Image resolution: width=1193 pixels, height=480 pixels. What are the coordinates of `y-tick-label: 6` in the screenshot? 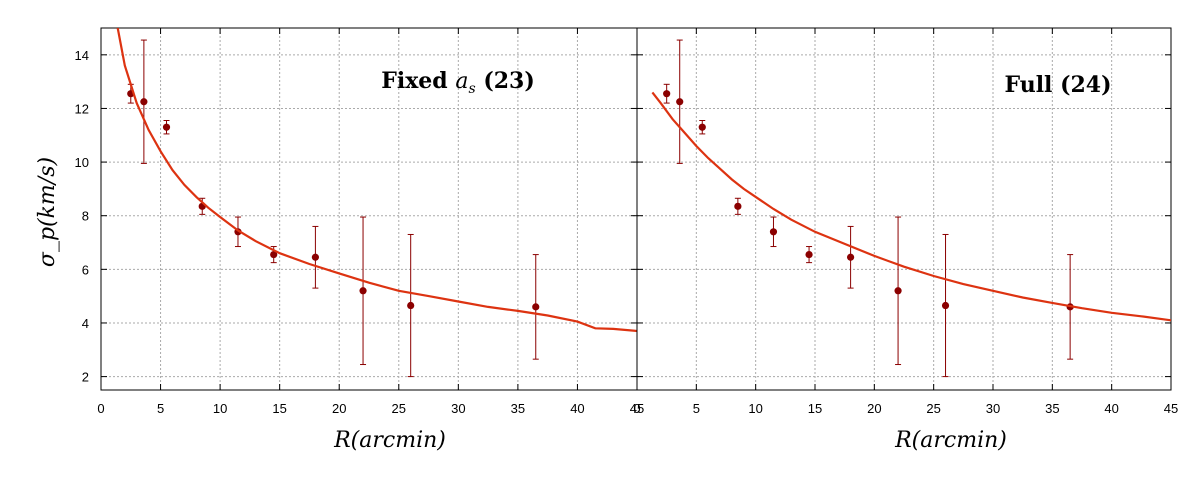 It's located at (85, 269).